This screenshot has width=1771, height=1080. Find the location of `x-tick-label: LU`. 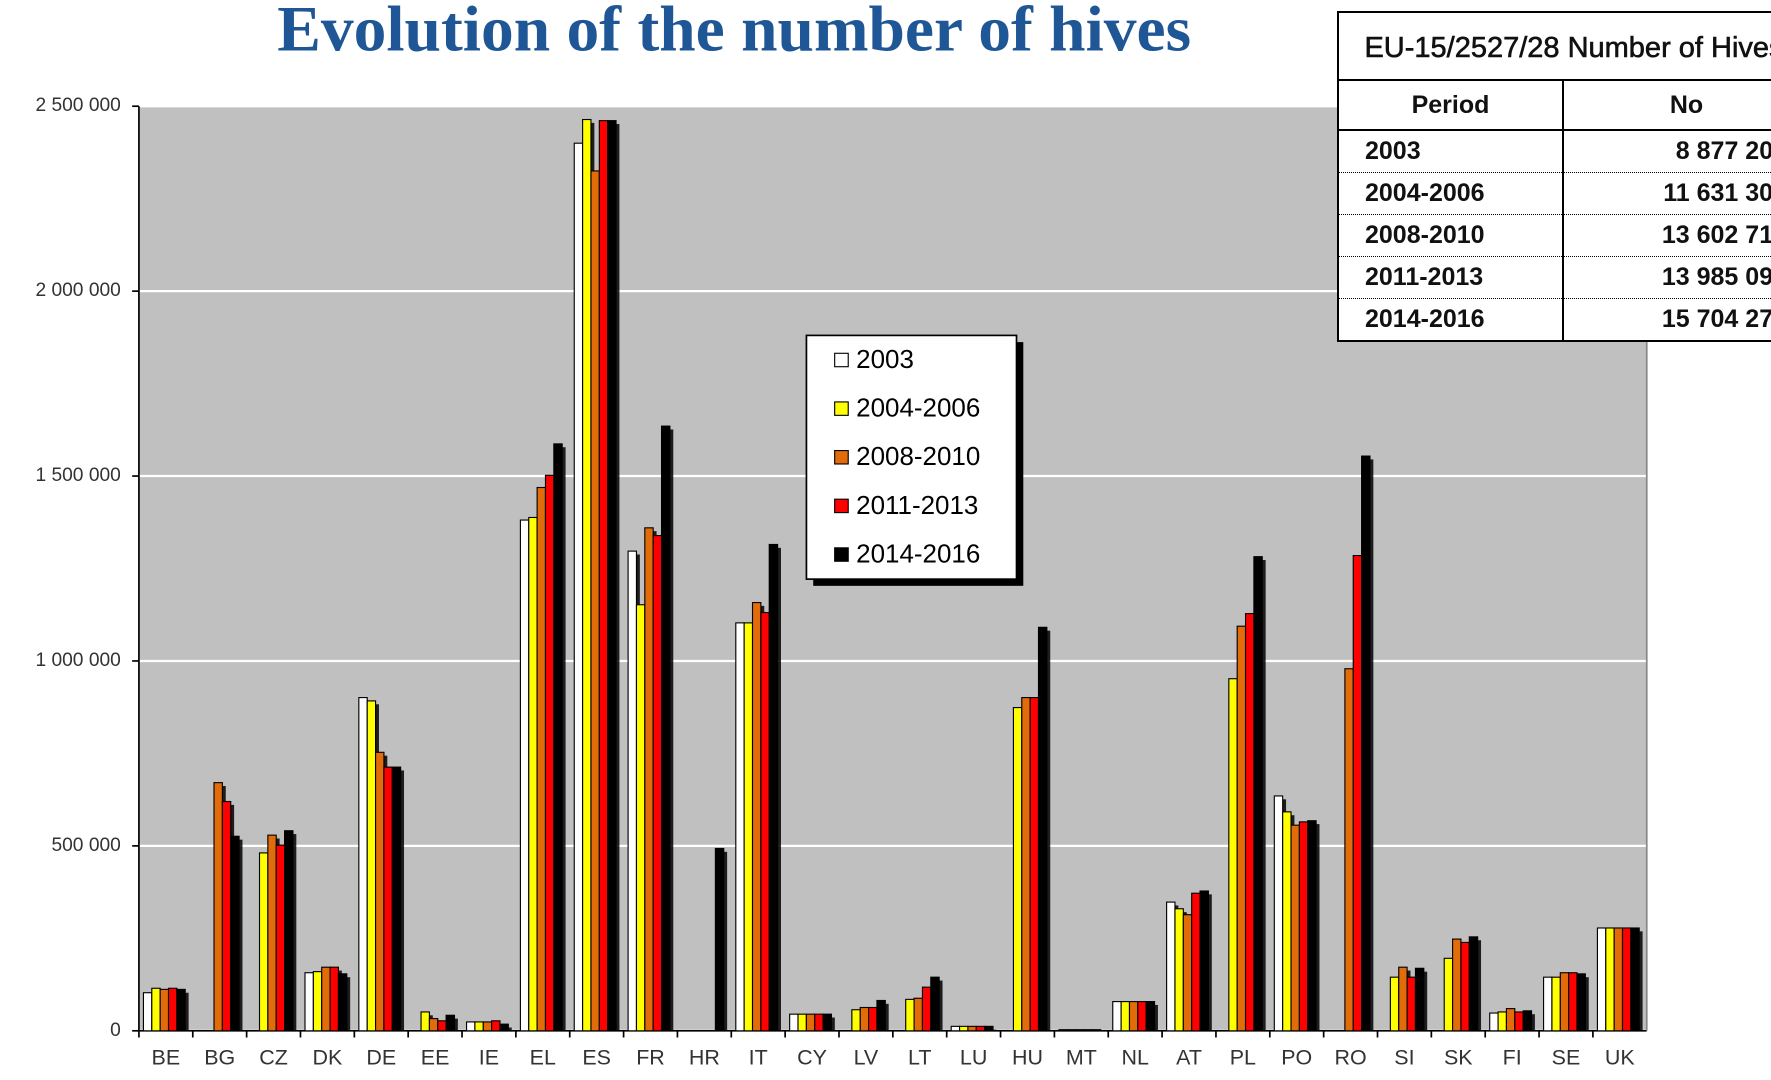

x-tick-label: LU is located at coordinates (973, 1057).